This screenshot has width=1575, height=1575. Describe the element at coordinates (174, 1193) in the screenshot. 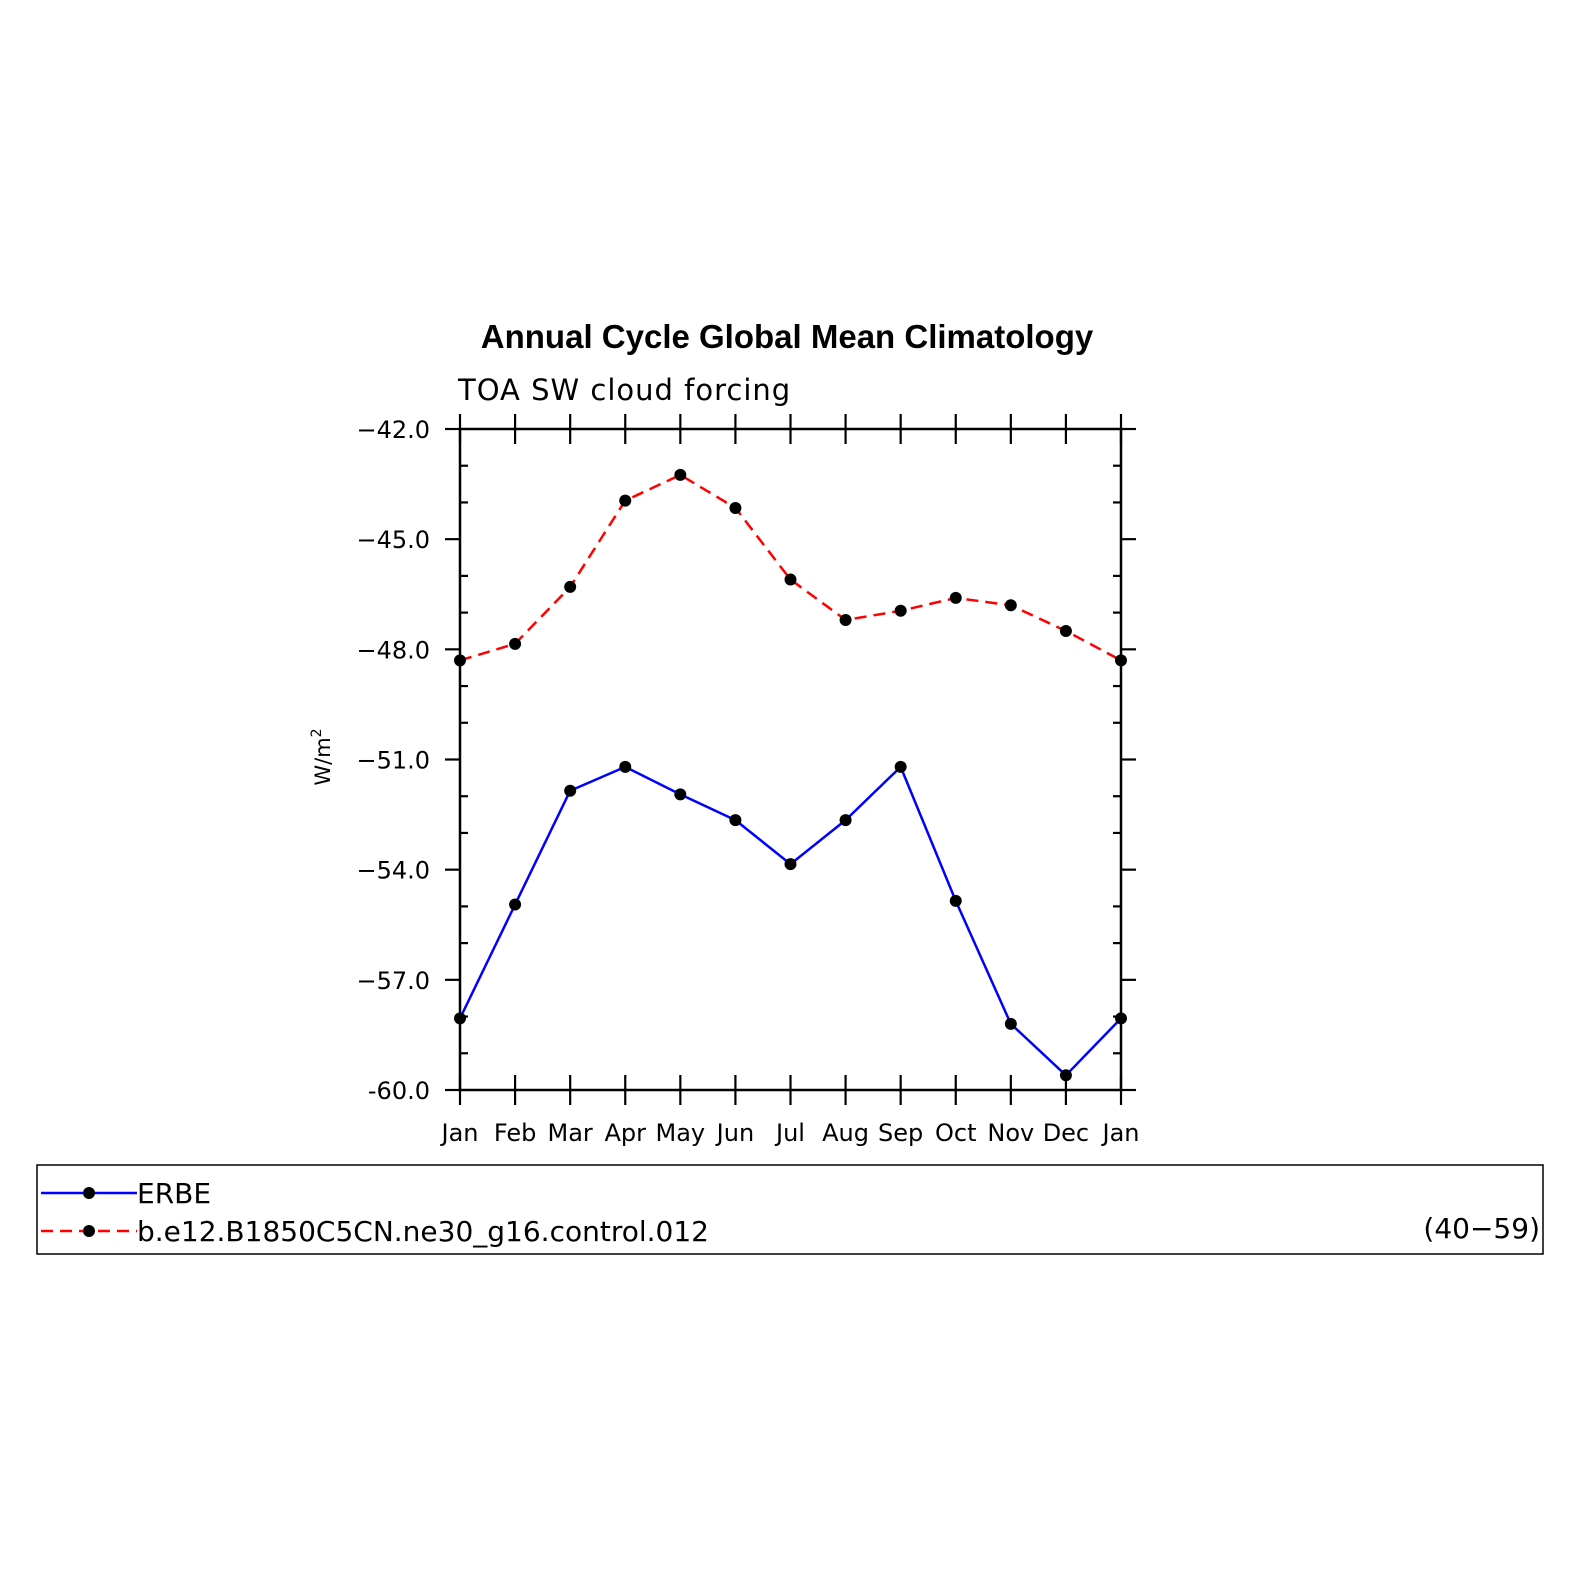

I see `legend-label: ERBE` at that location.